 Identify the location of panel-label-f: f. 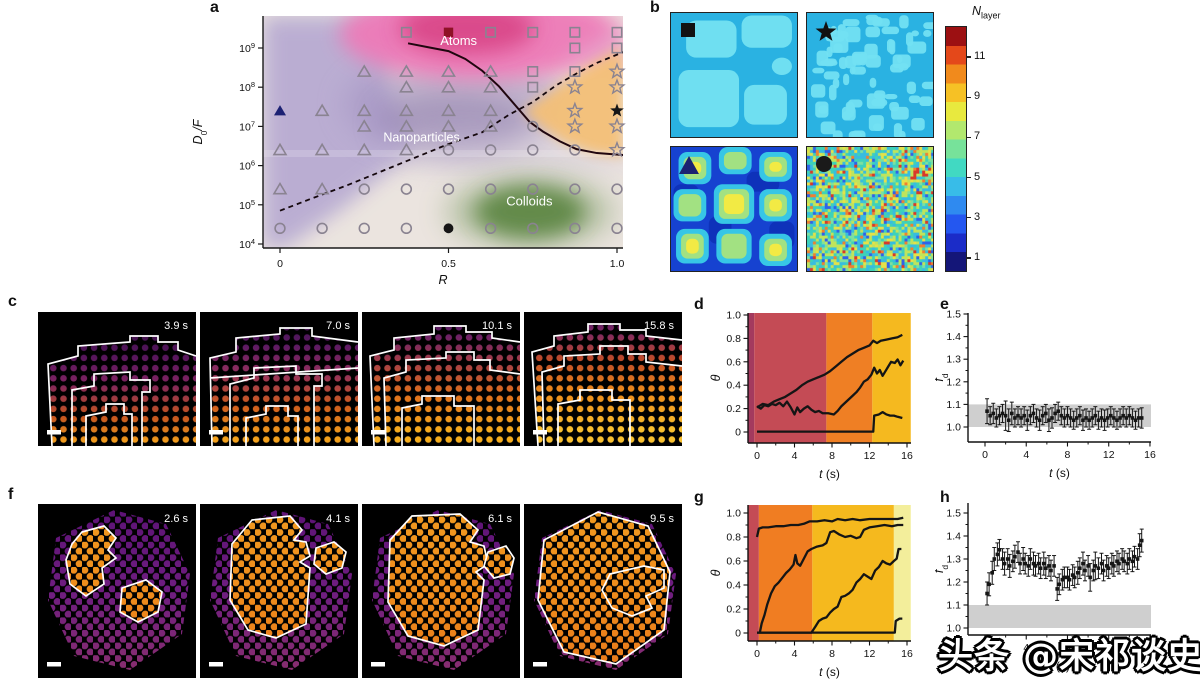
(11, 494).